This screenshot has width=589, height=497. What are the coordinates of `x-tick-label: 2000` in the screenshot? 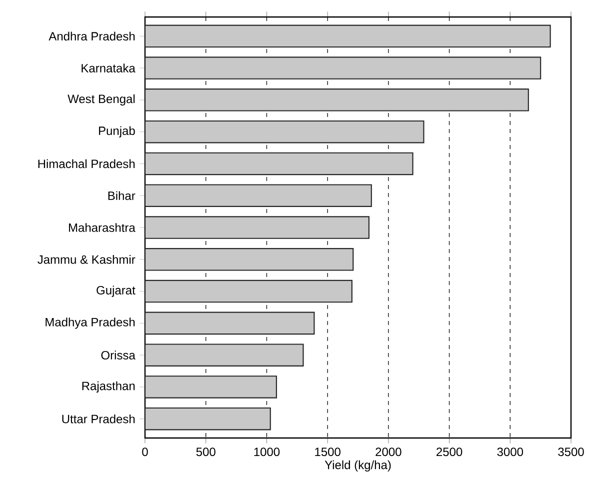 It's located at (389, 452).